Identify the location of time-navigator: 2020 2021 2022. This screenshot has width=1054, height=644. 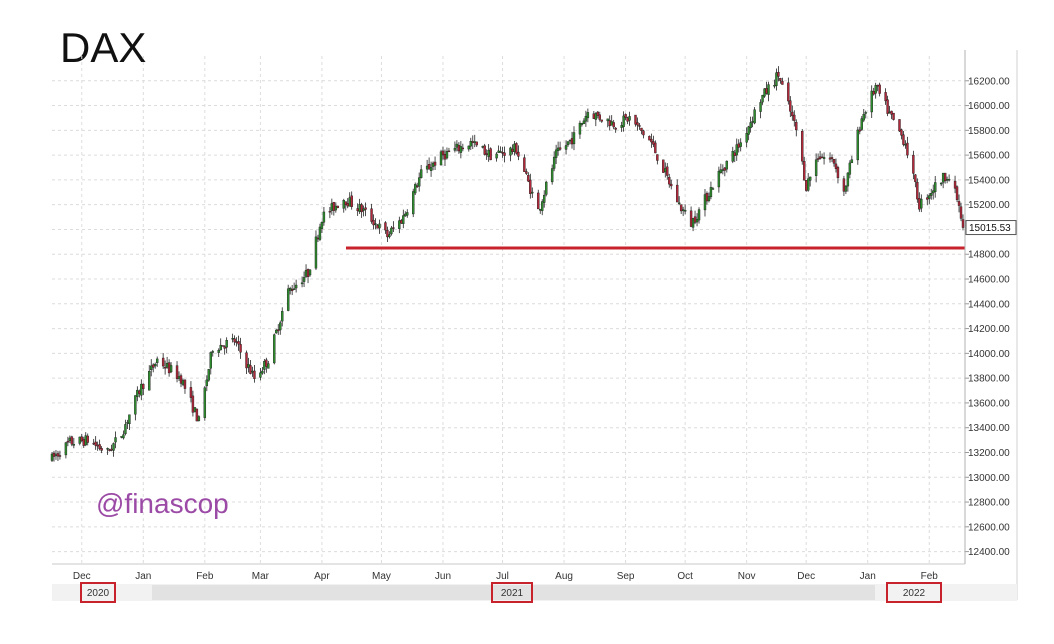
(534, 592).